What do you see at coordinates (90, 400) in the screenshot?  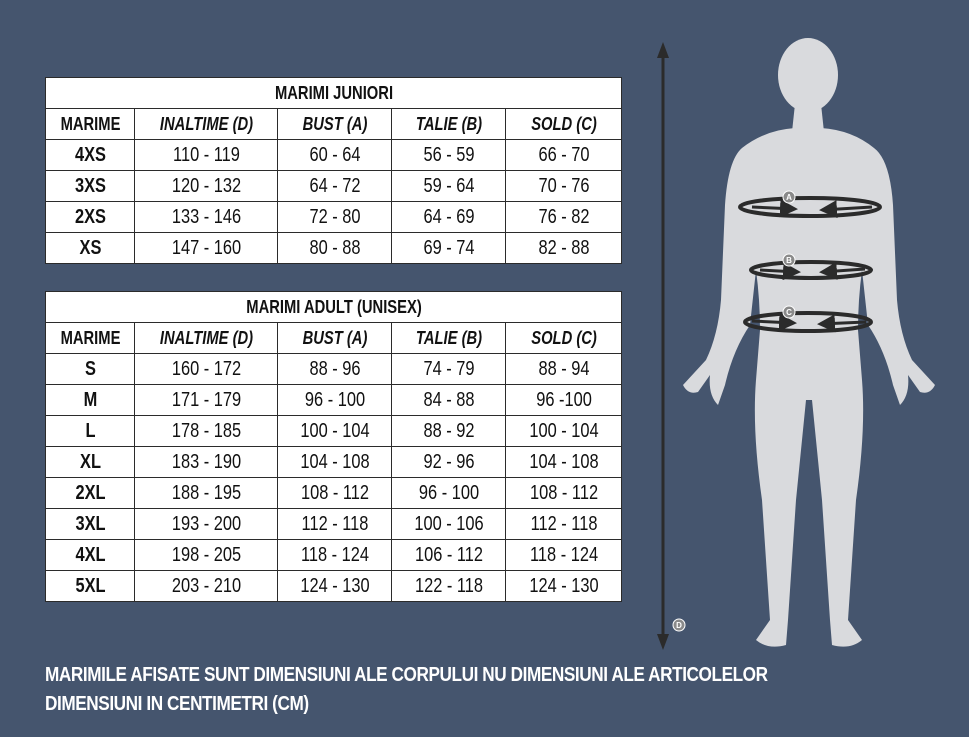 I see `size-cell: M` at bounding box center [90, 400].